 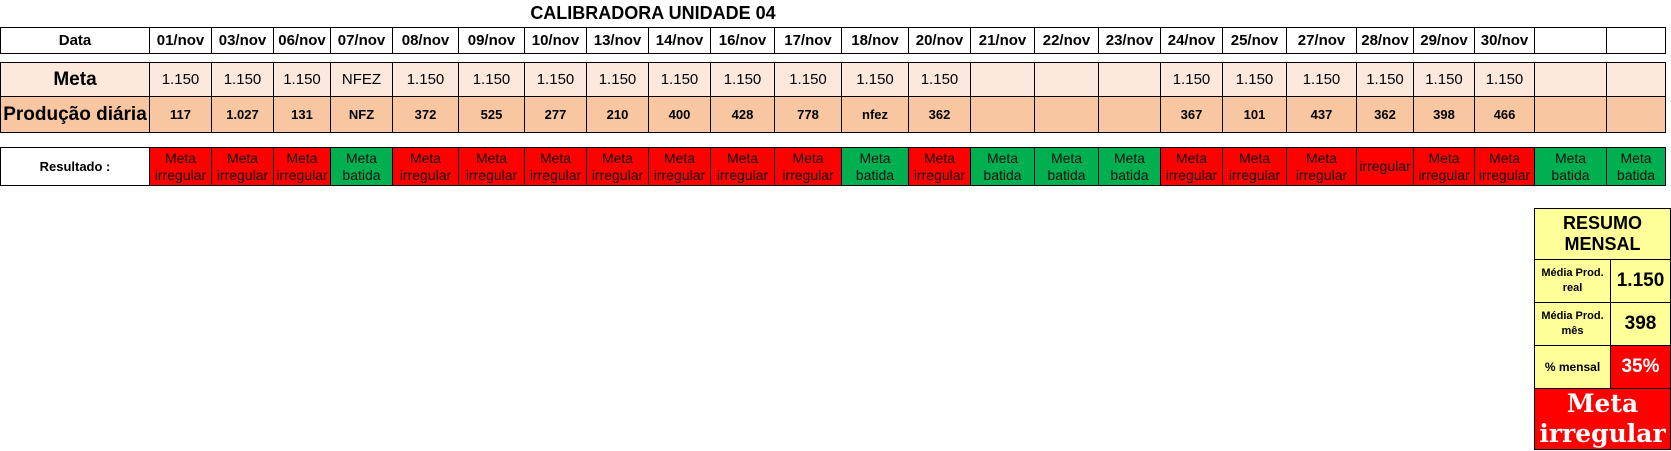 I want to click on date-cell: 09/nov, so click(x=491, y=40).